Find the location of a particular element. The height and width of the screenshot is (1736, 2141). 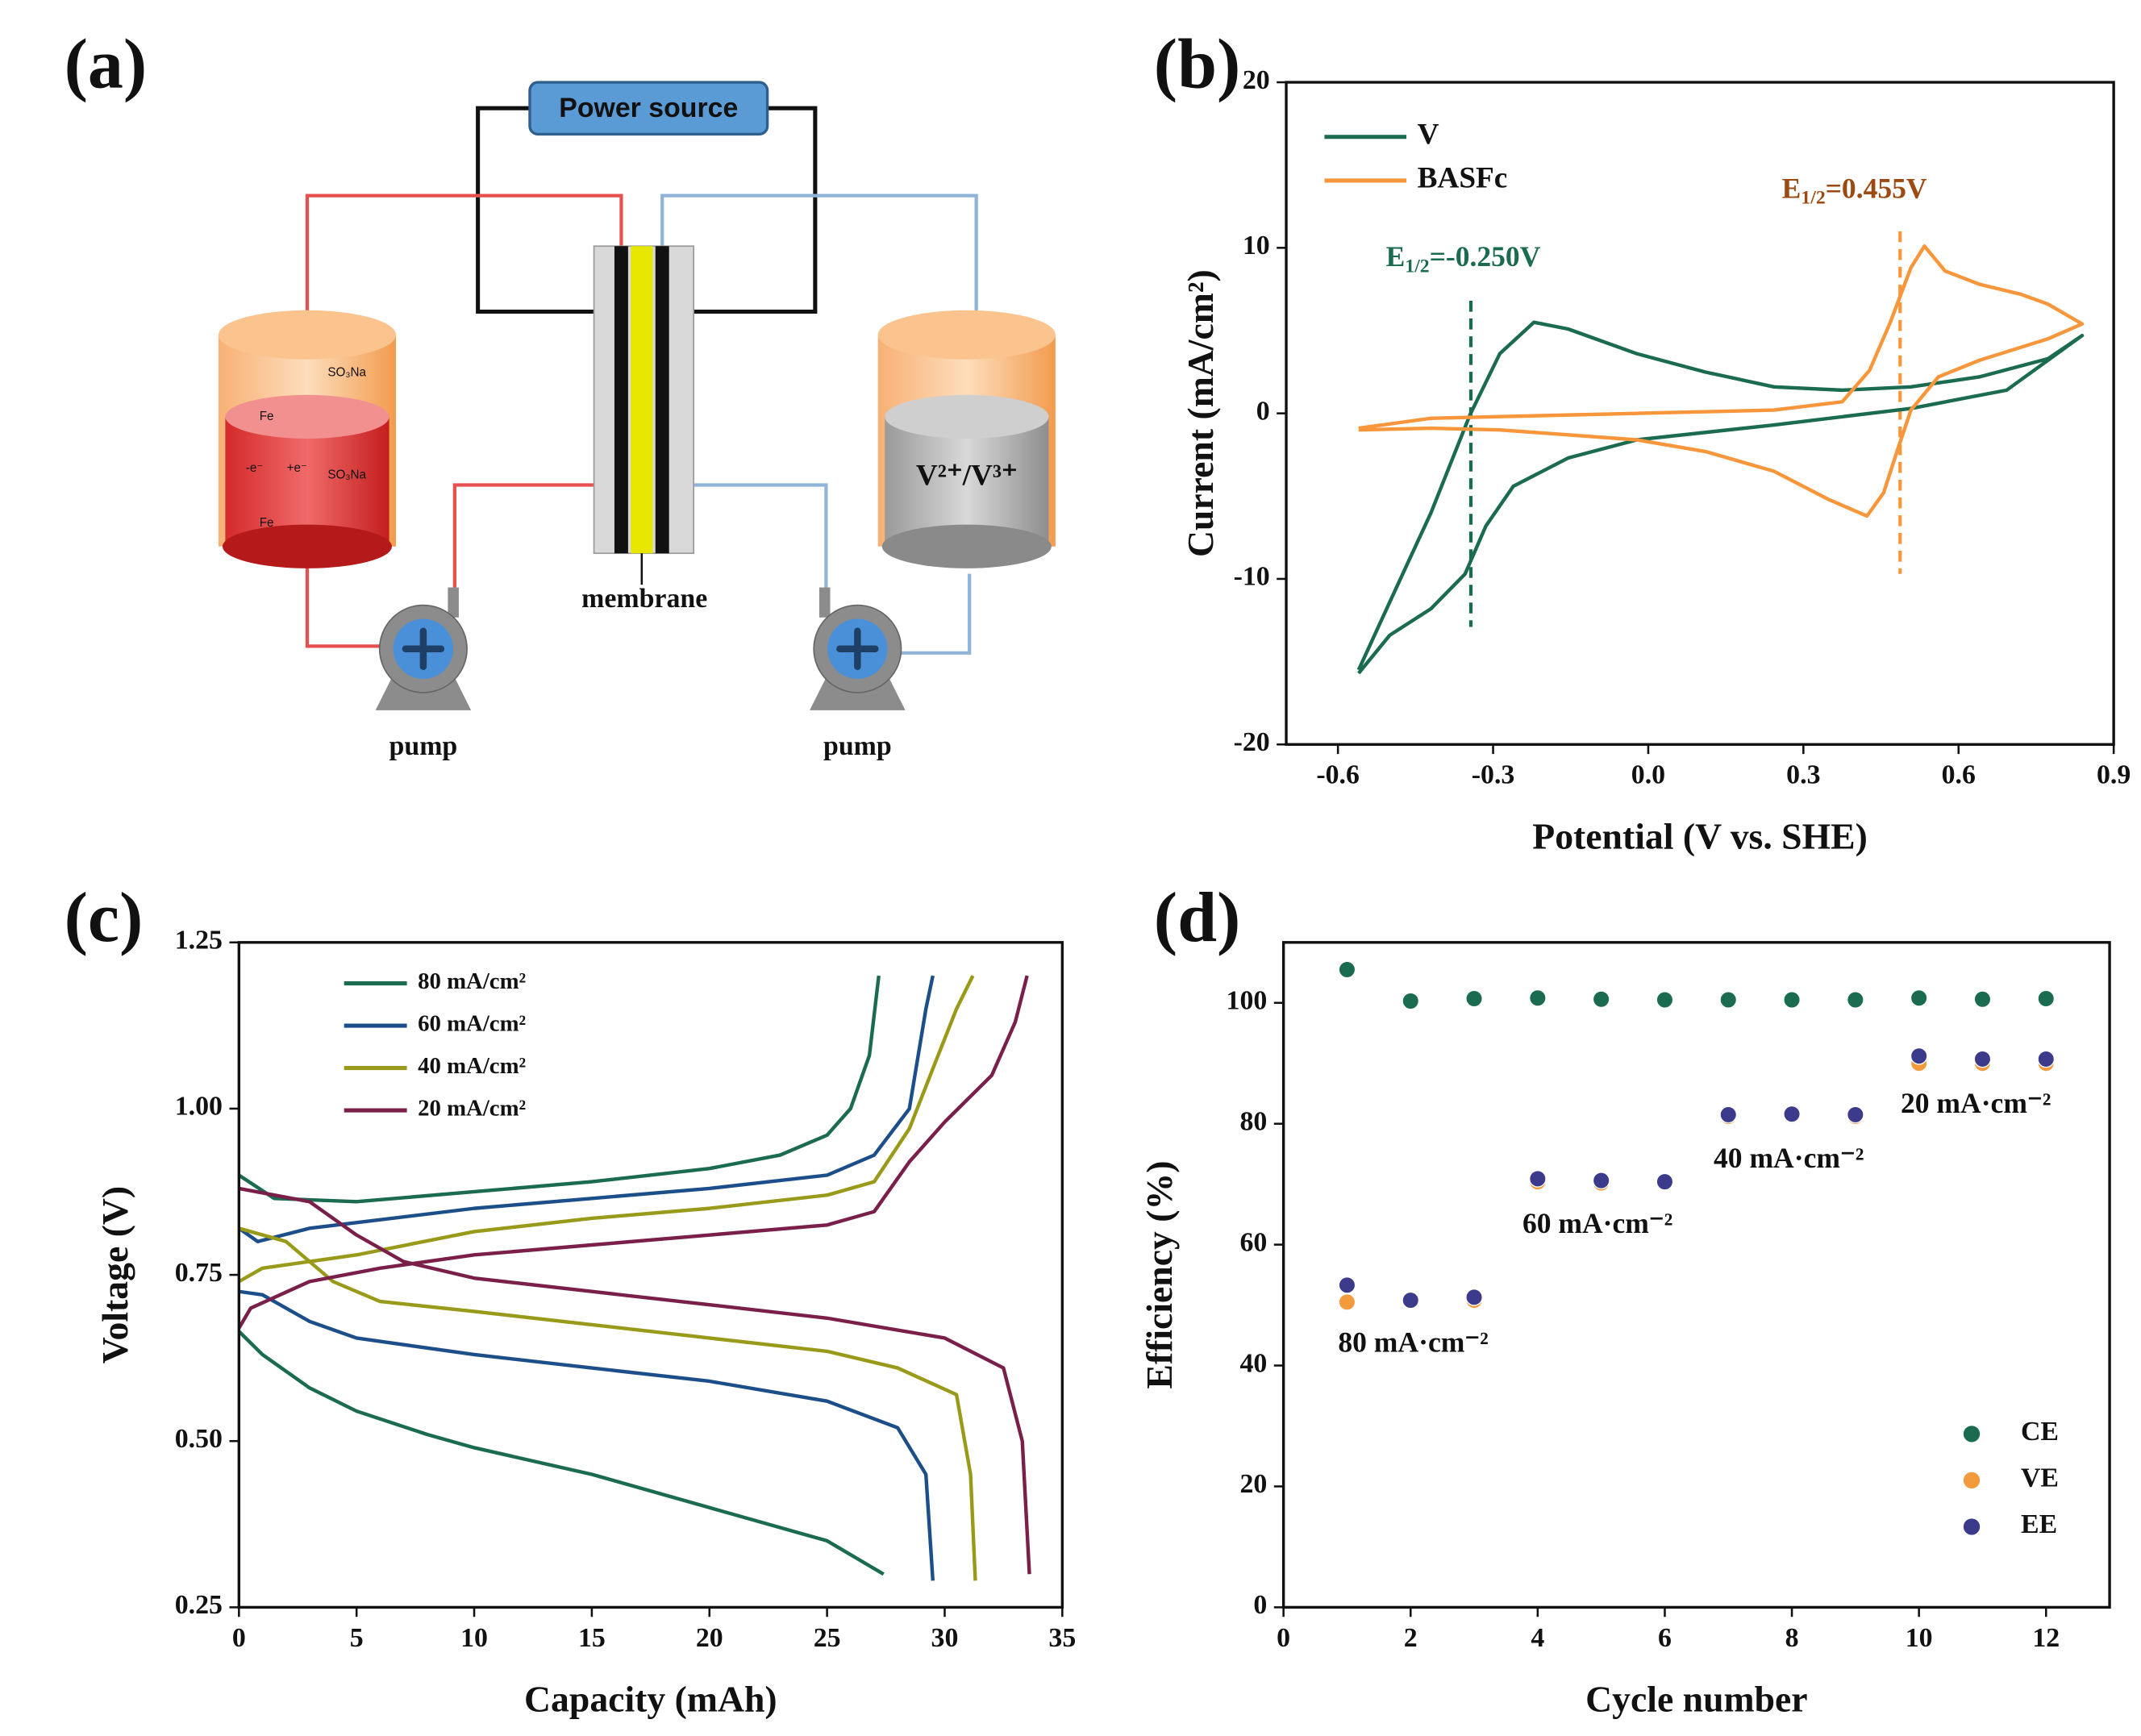

x-axis-label: Cycle number is located at coordinates (1696, 1698).